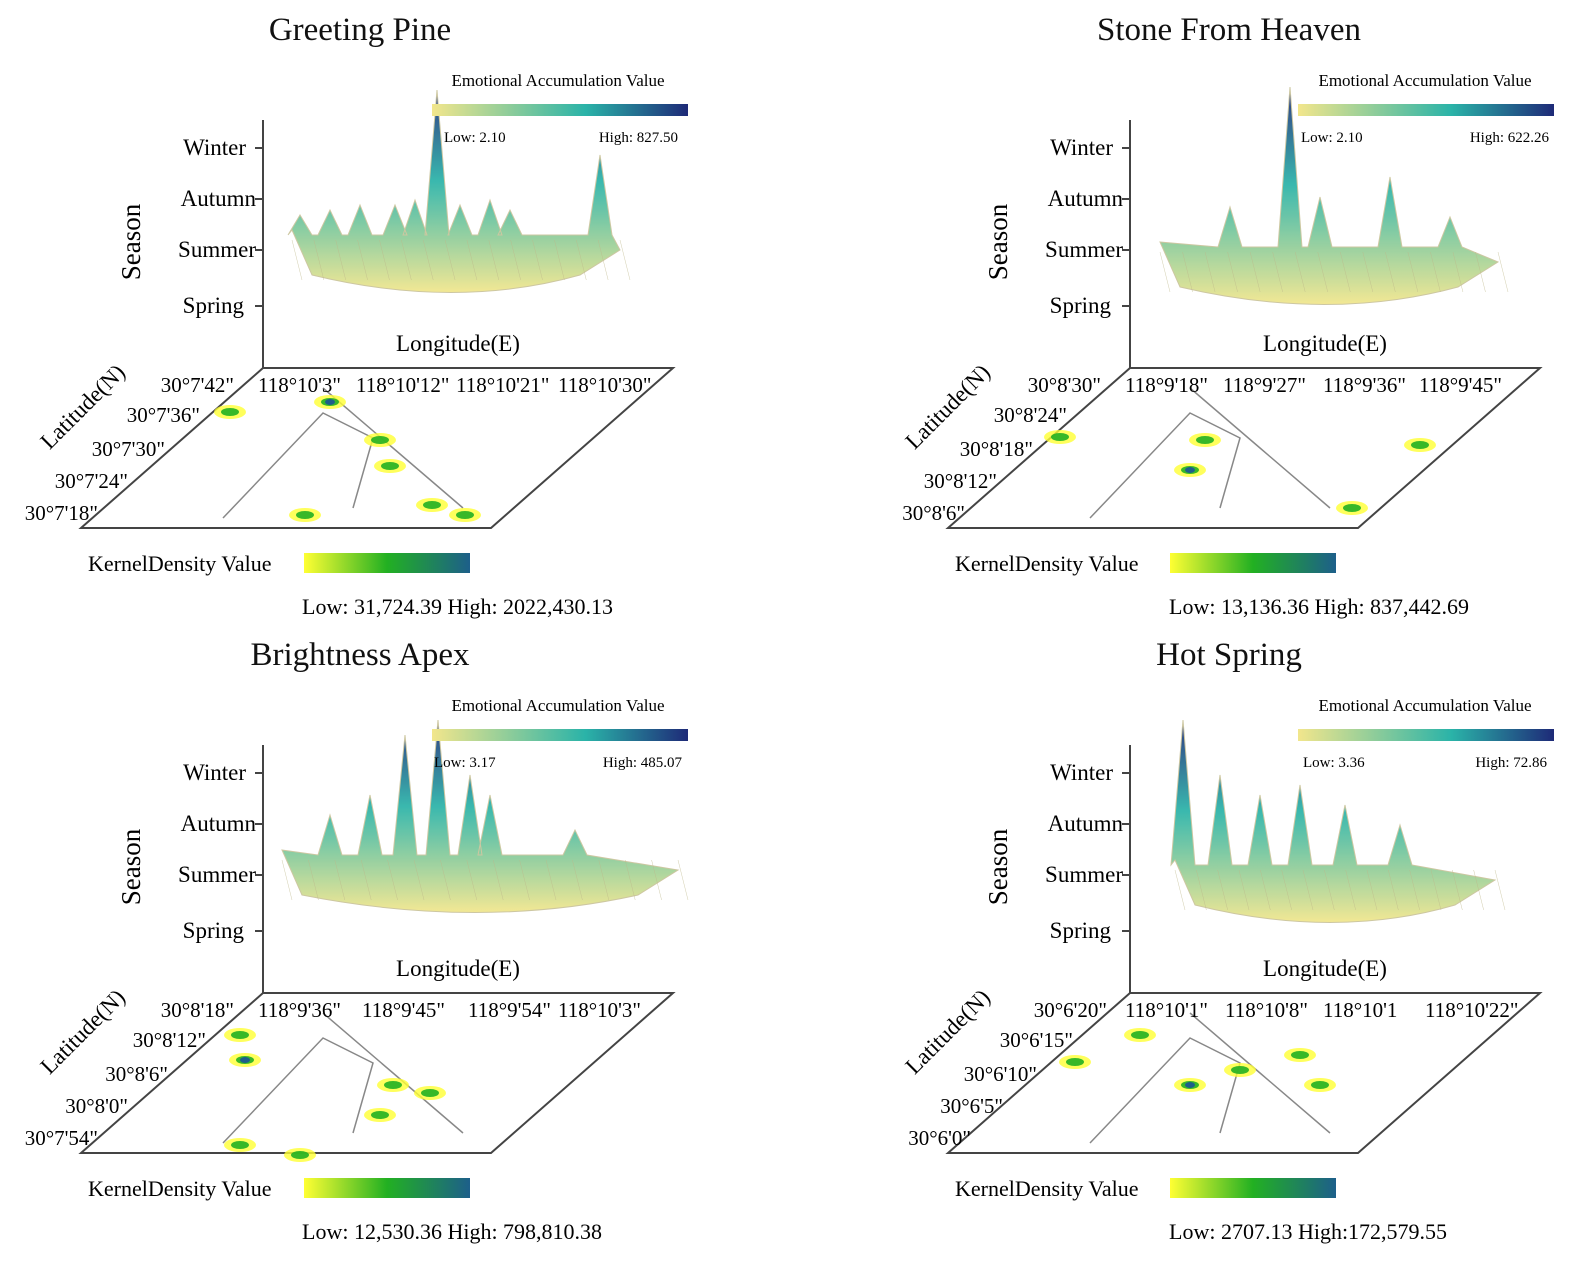  What do you see at coordinates (1070, 1010) in the screenshot?
I see `latitude-tick: 30°6'20"` at bounding box center [1070, 1010].